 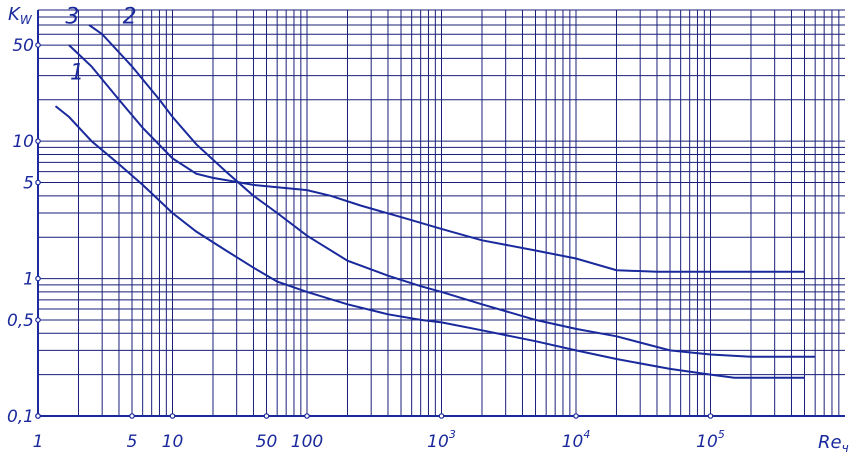 I want to click on x-tick-label-base: 50, so click(x=267, y=442).